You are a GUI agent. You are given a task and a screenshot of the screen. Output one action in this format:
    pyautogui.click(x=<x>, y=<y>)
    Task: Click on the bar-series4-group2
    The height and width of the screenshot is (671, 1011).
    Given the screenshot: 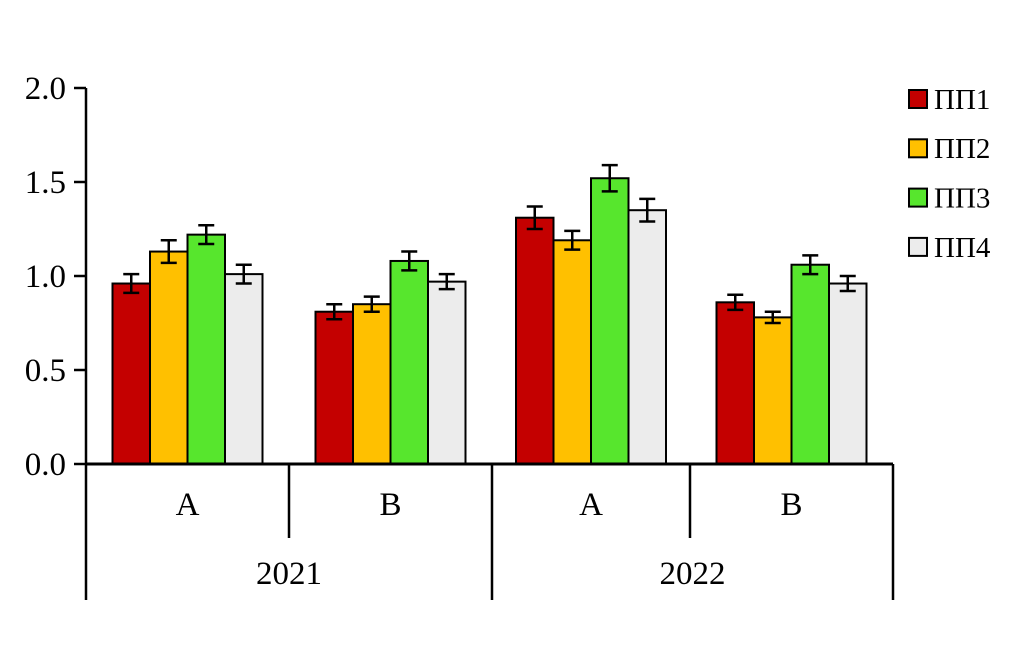 What is the action you would take?
    pyautogui.click(x=447, y=373)
    